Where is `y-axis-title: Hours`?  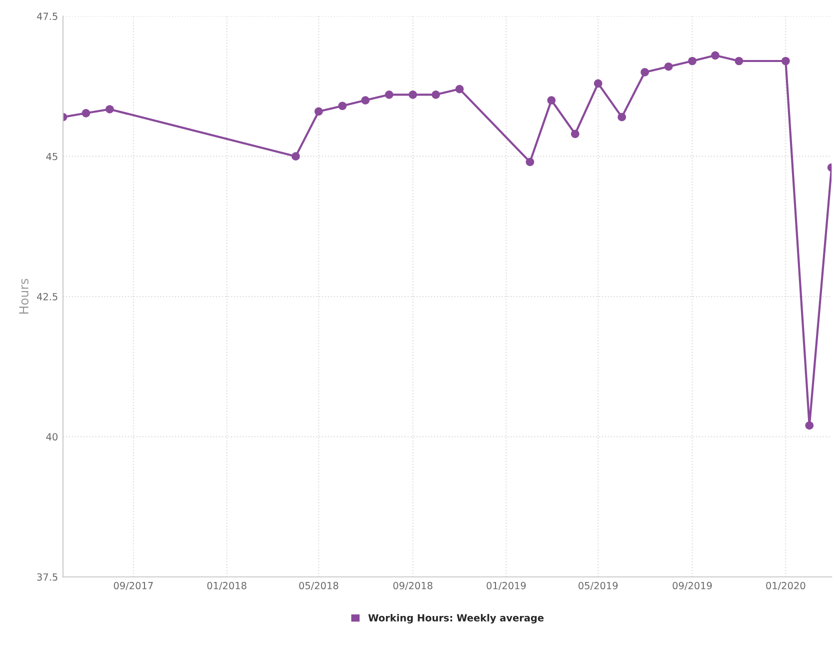 y-axis-title: Hours is located at coordinates (24, 296).